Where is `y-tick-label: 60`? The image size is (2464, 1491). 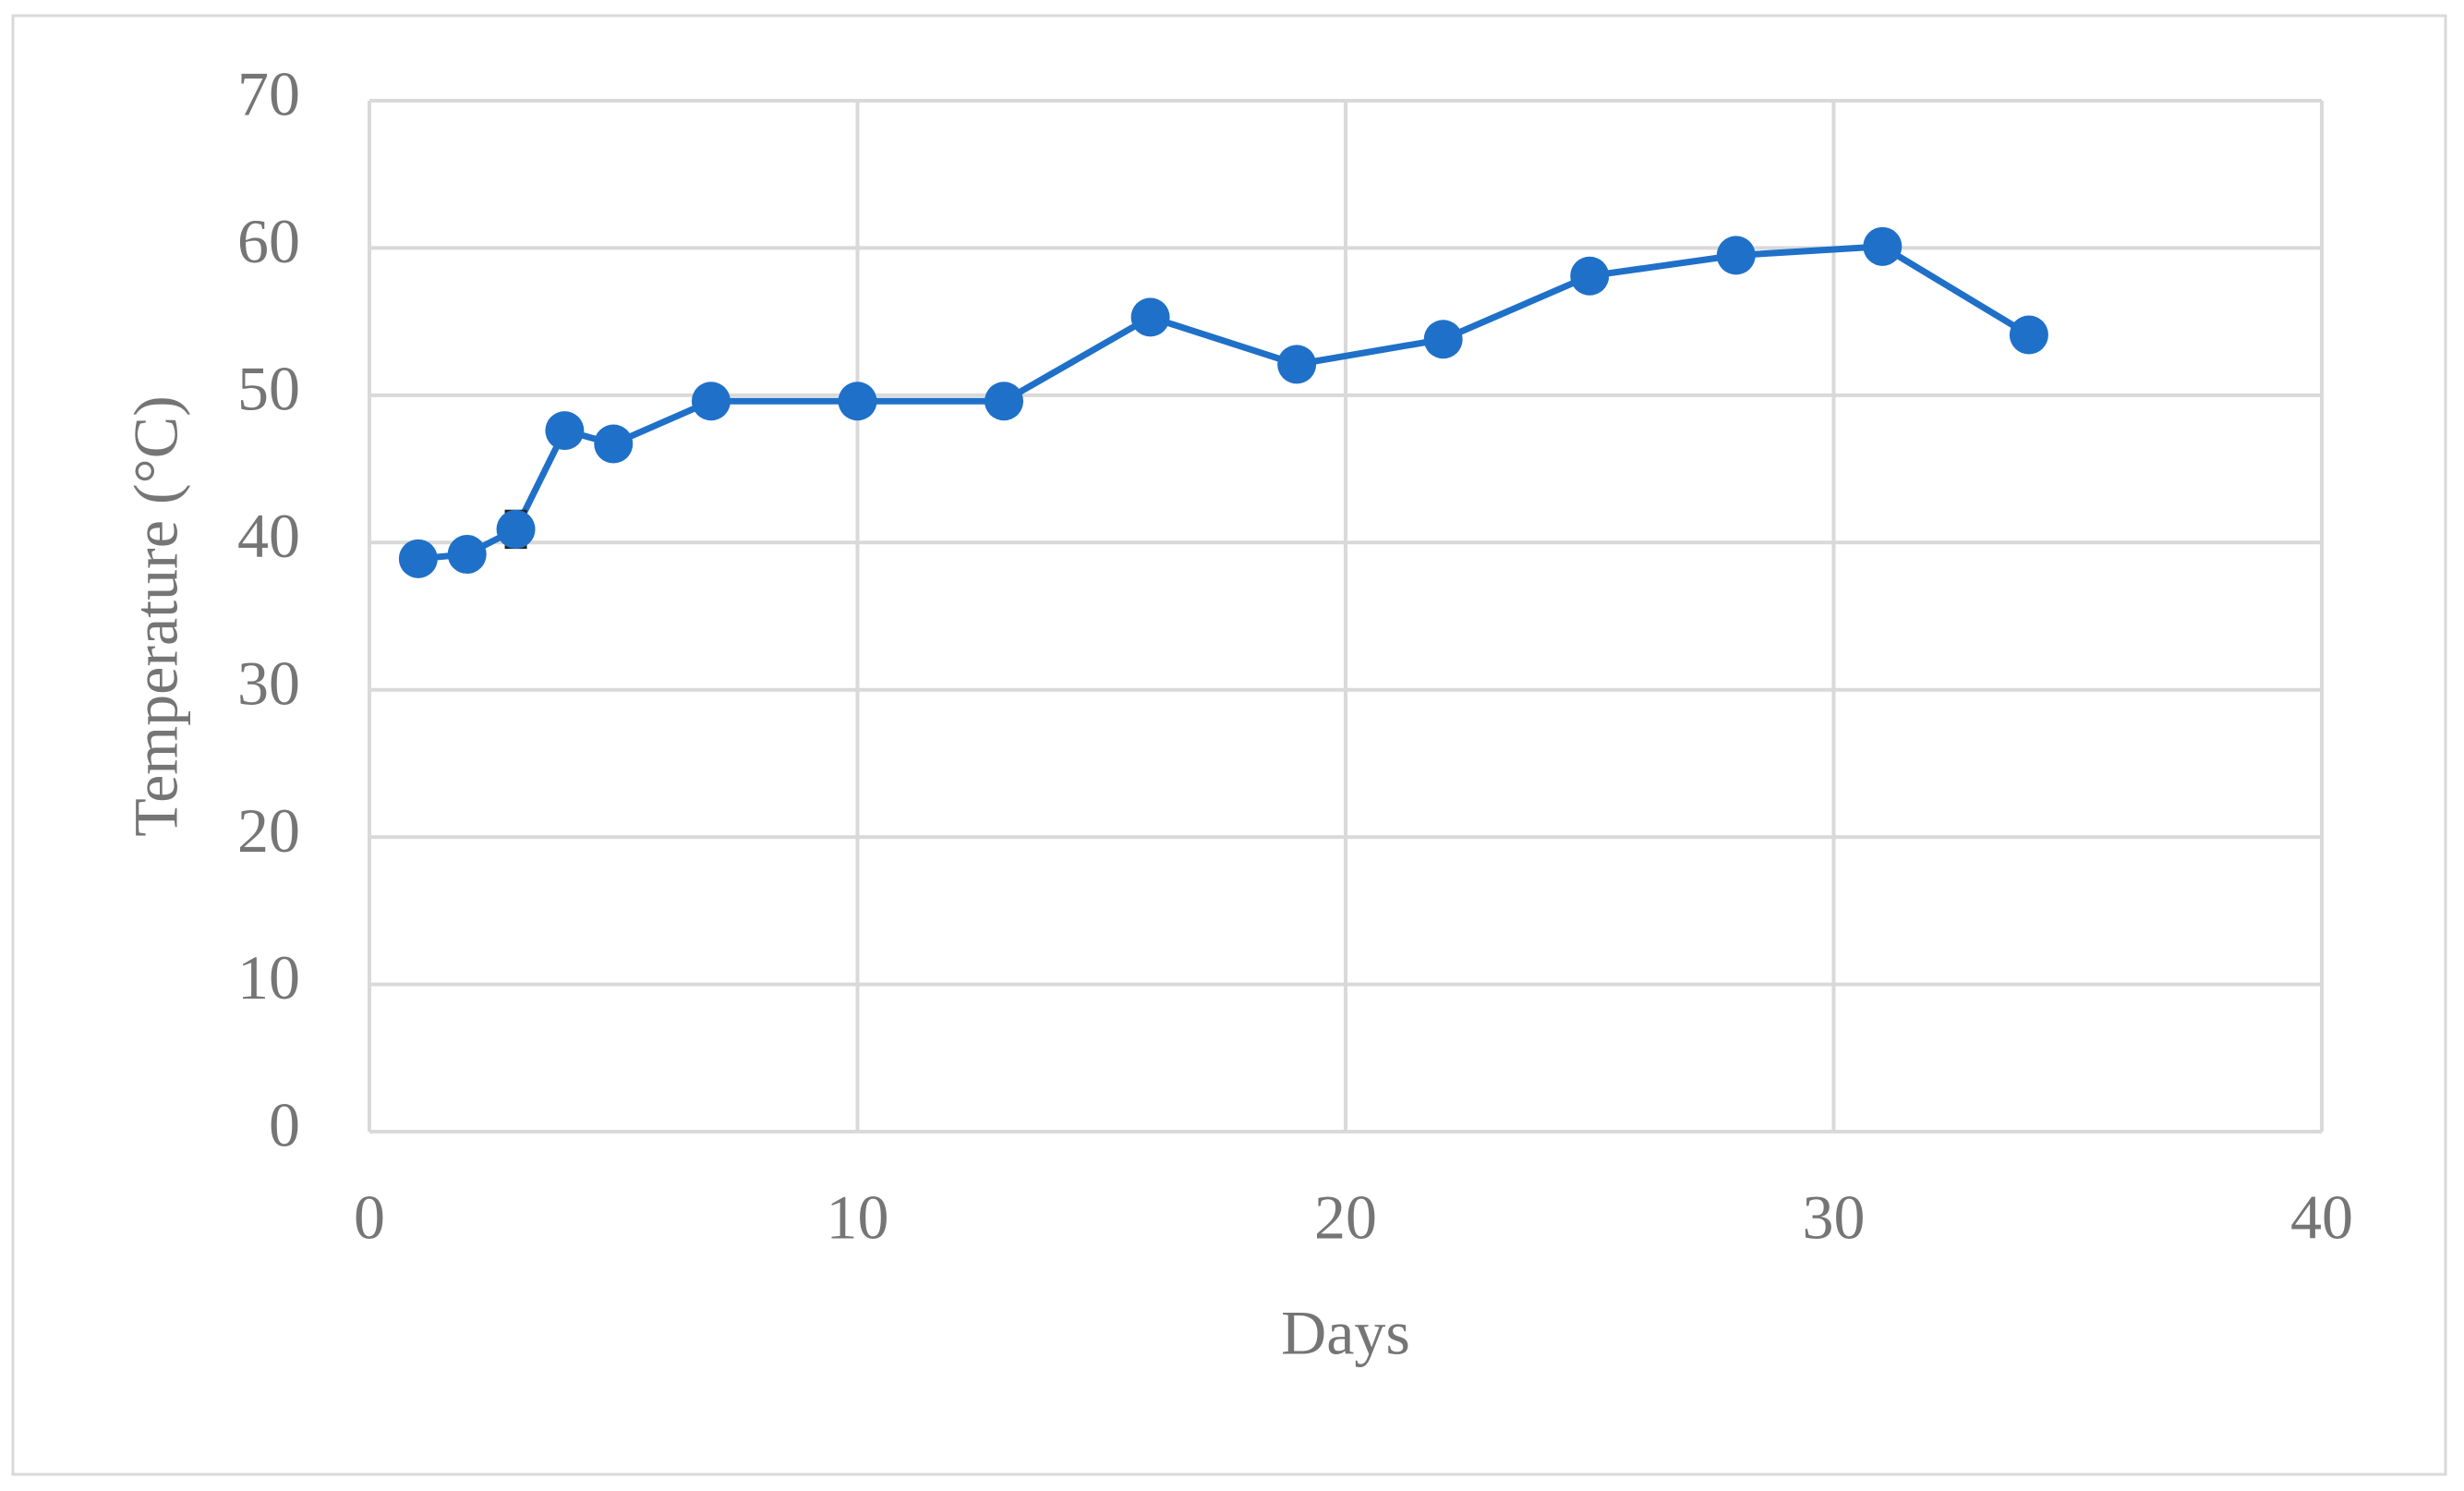 y-tick-label: 60 is located at coordinates (269, 241).